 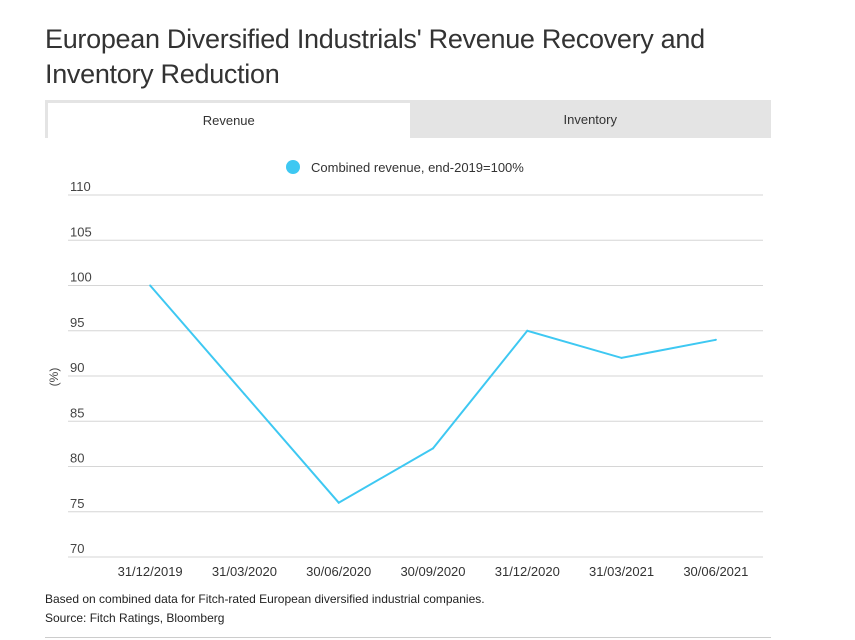 I want to click on y-tick-label: 75, so click(x=77, y=503).